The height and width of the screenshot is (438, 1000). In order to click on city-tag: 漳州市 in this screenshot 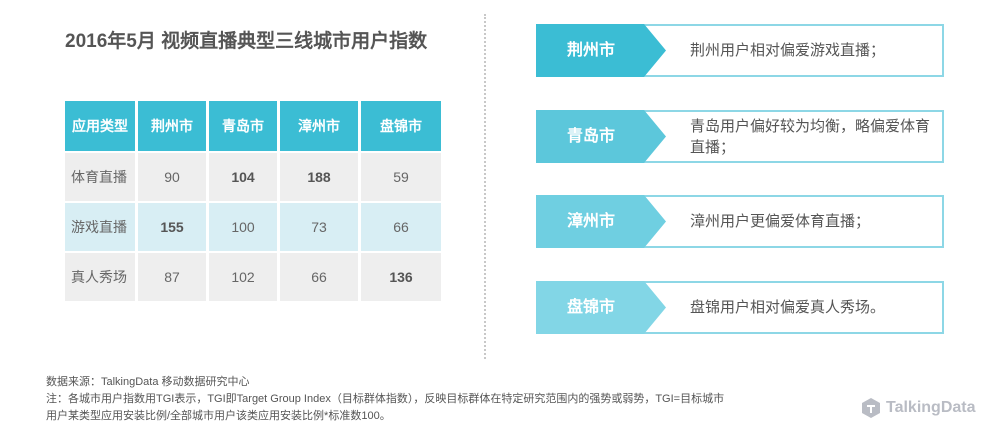, I will do `click(601, 221)`.